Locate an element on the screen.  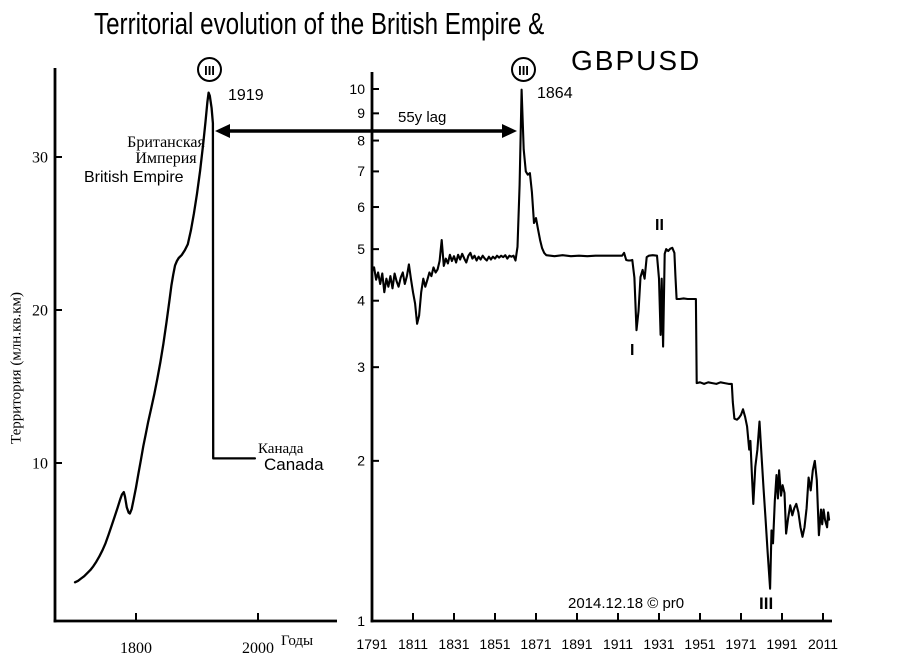
gbpusd-title: GBPUSD is located at coordinates (636, 60).